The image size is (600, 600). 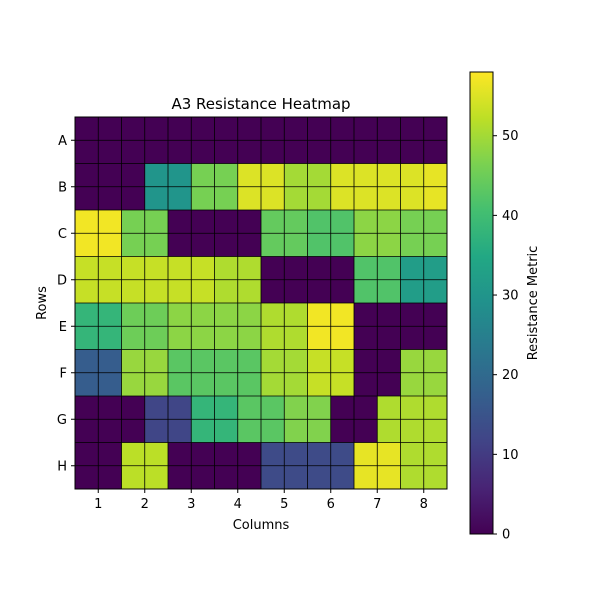 I want to click on y-tick-label: C, so click(x=62, y=234).